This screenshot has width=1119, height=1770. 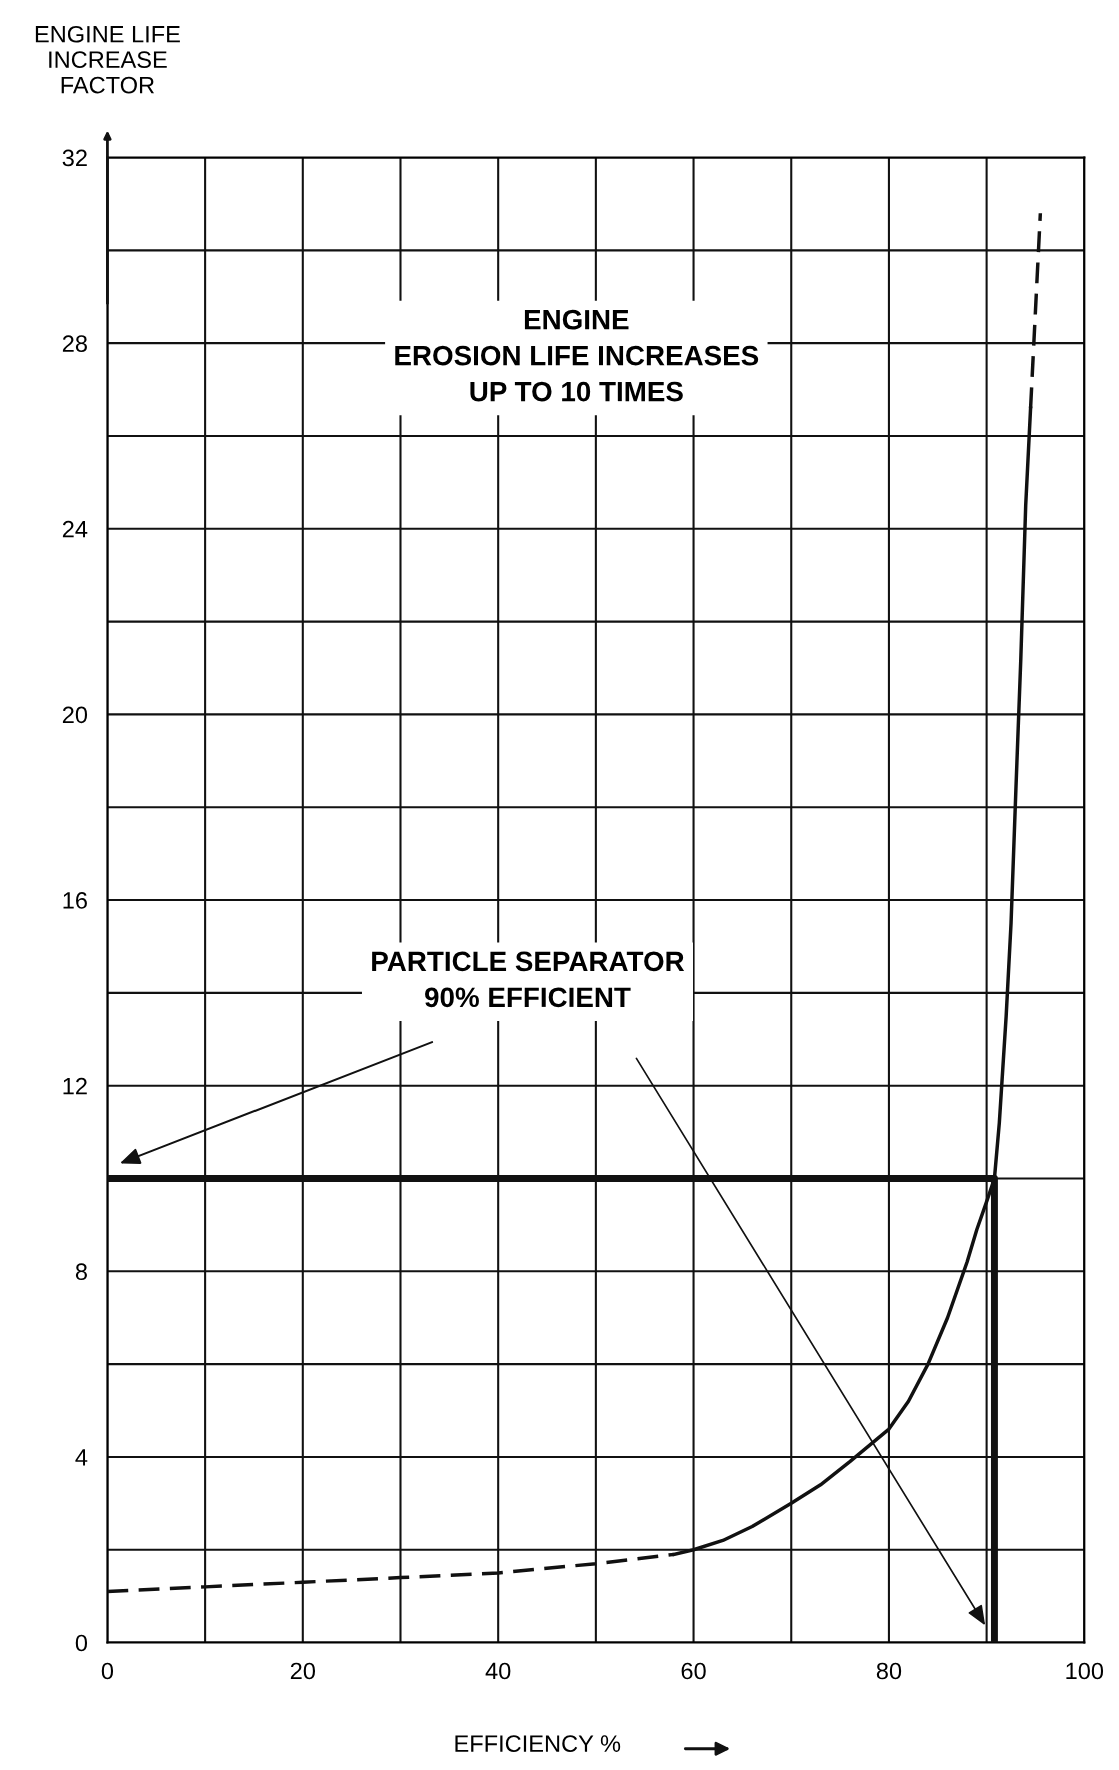 I want to click on y-axis-title: ENGINE LIFE INCREASE FACTOR, so click(x=107, y=59).